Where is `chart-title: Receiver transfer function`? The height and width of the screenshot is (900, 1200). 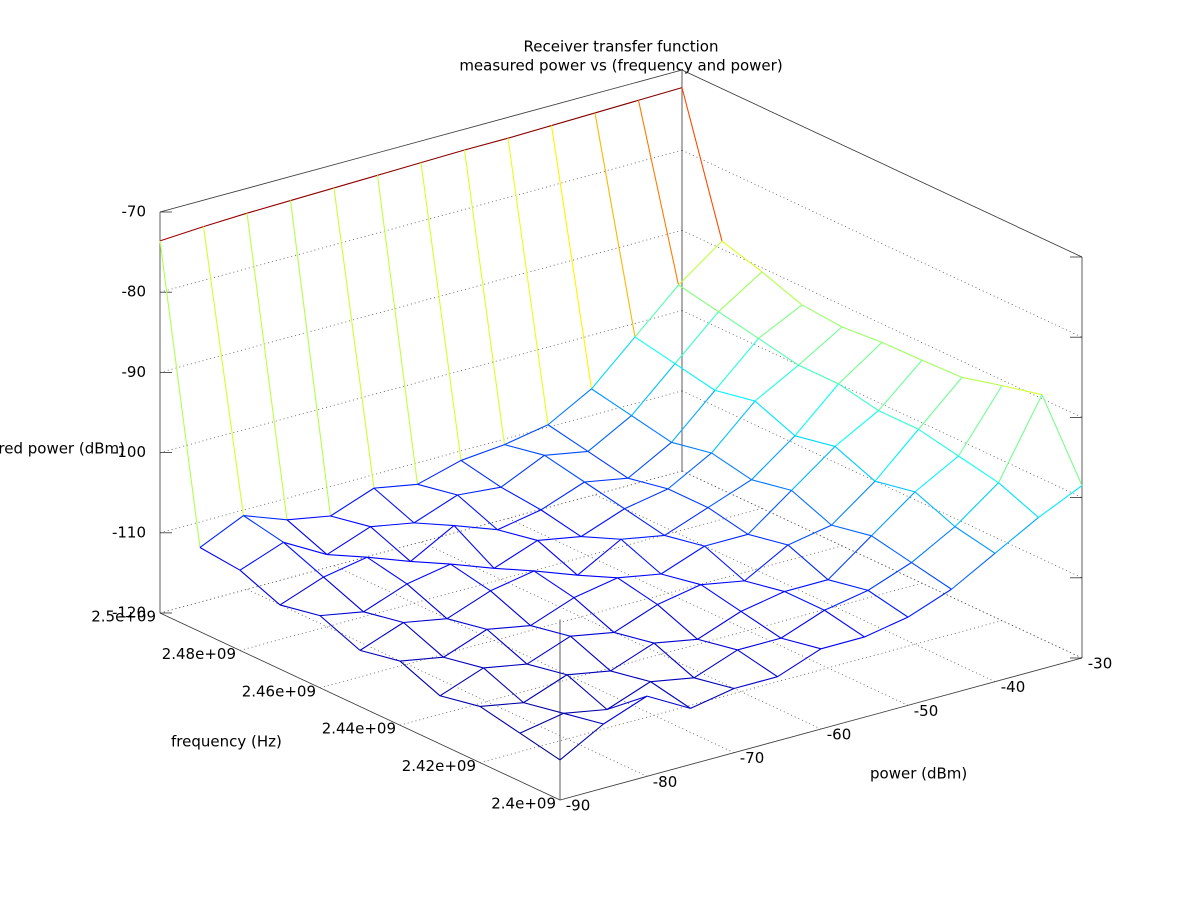
chart-title: Receiver transfer function is located at coordinates (621, 47).